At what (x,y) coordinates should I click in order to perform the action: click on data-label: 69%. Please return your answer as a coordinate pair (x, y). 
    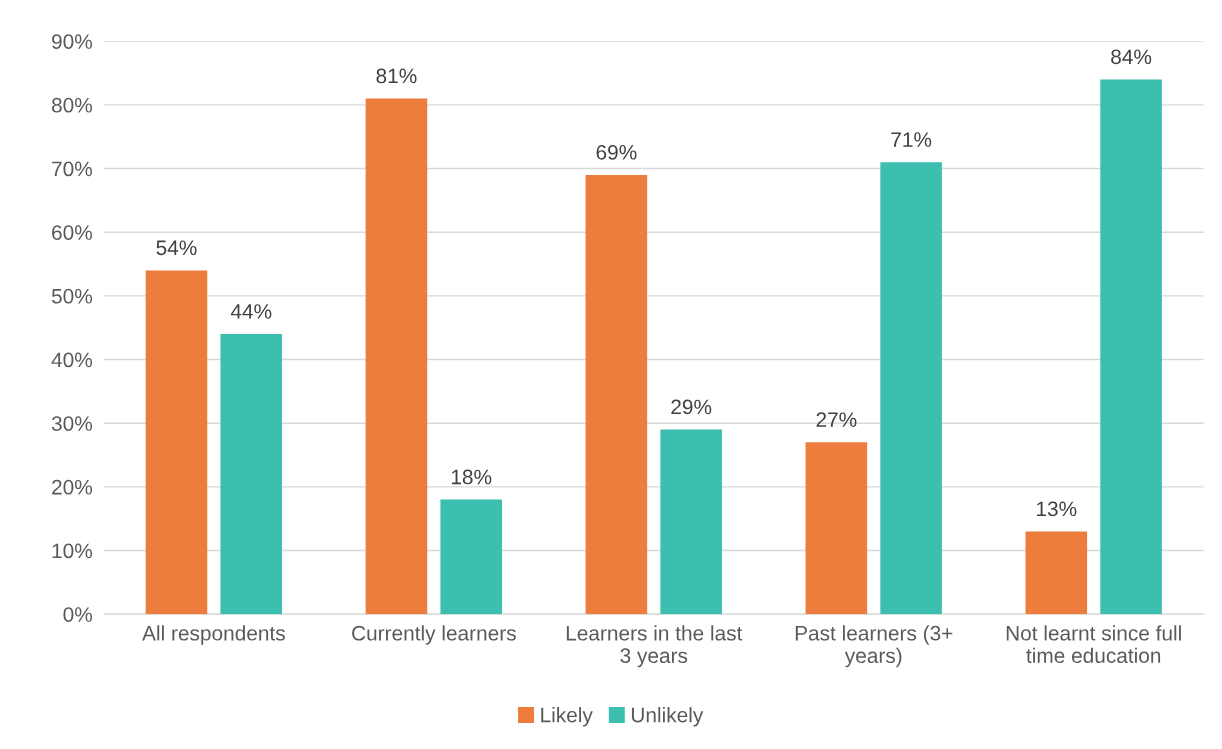
    Looking at the image, I should click on (616, 152).